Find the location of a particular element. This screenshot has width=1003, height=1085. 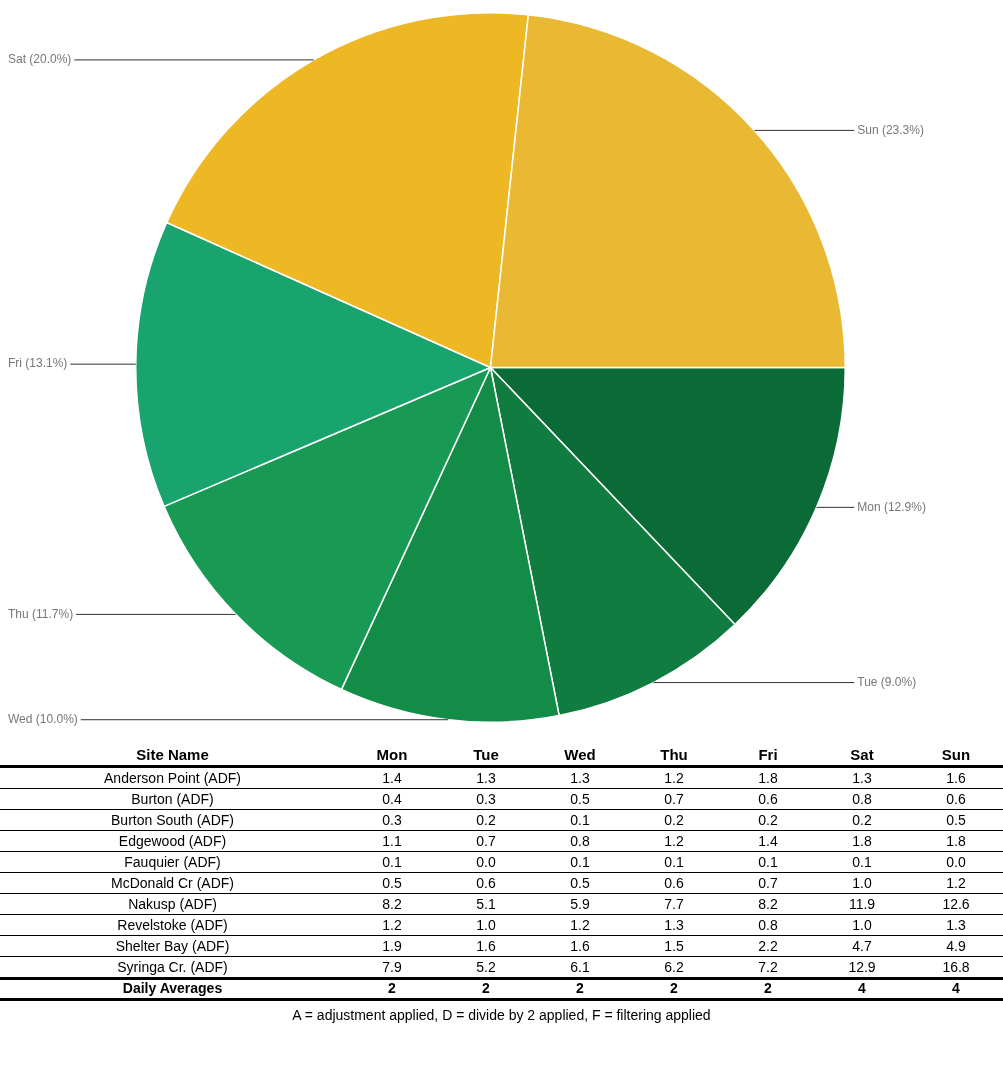

y-tick-label: Burton South (ADF) is located at coordinates (172, 820).